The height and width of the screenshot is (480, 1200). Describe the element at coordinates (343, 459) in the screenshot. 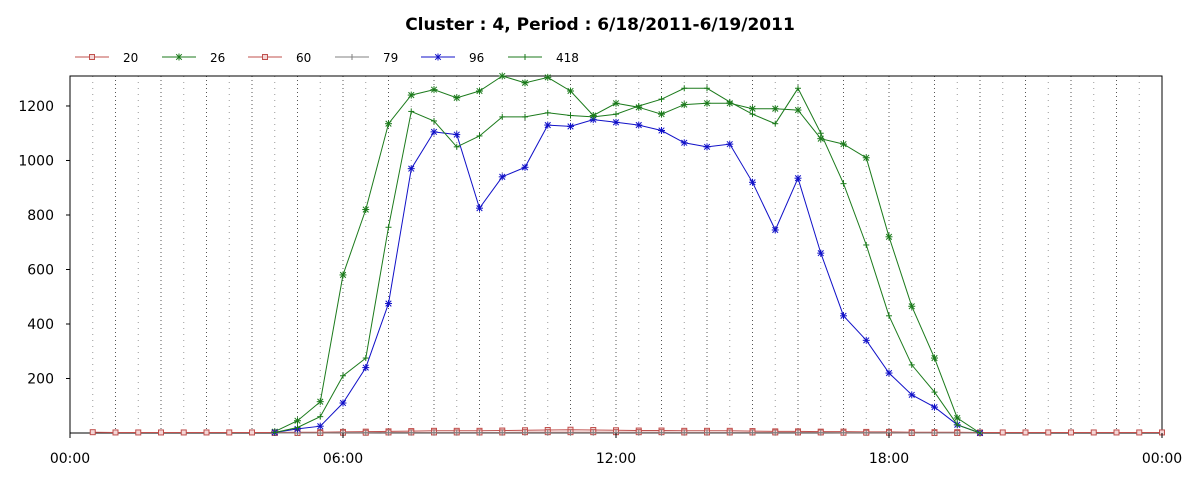

I see `x-tick-label: 06:00` at that location.